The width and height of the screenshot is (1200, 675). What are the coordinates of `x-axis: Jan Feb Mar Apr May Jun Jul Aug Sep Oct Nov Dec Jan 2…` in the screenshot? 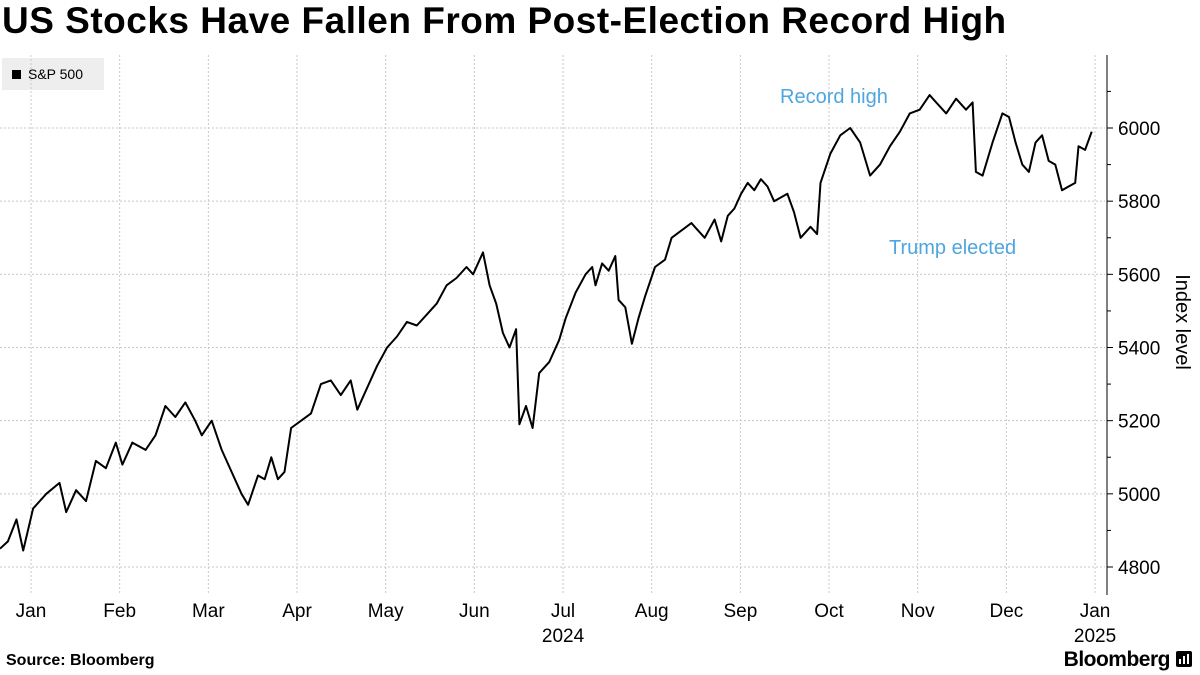 It's located at (566, 624).